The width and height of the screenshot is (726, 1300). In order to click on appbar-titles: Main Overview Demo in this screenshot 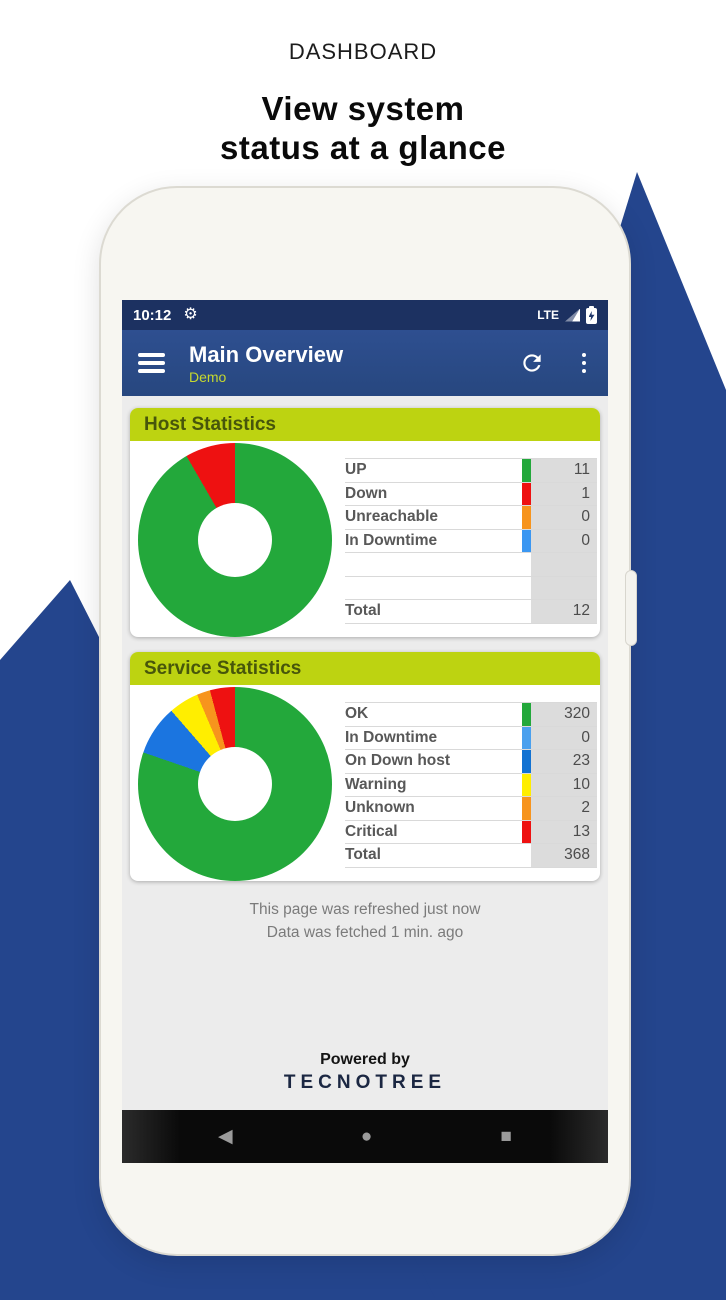, I will do `click(266, 363)`.